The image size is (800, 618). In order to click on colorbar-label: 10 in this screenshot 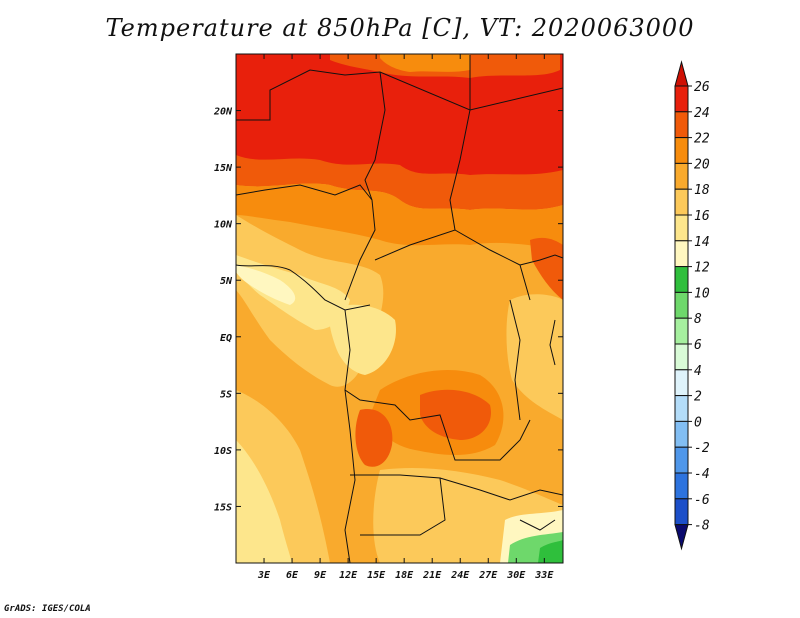, I will do `click(702, 293)`.